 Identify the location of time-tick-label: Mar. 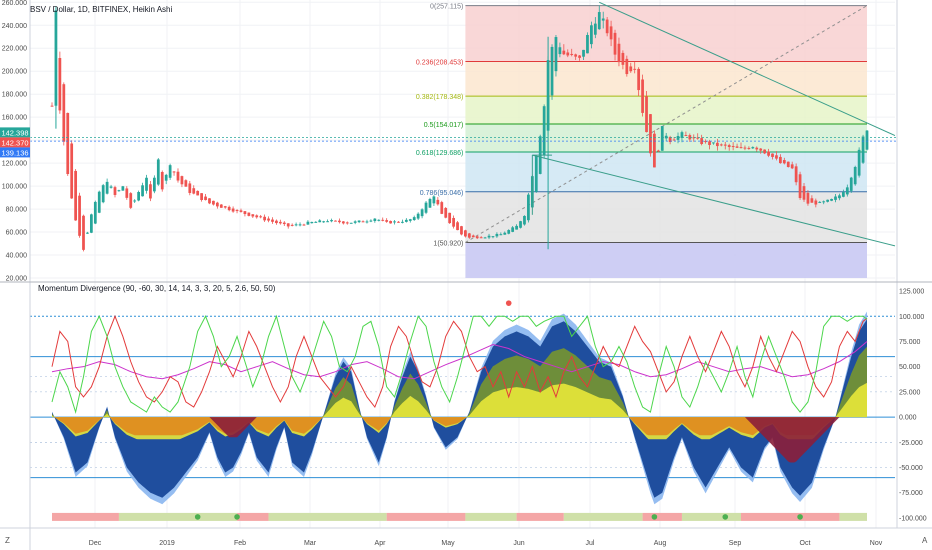
(310, 543).